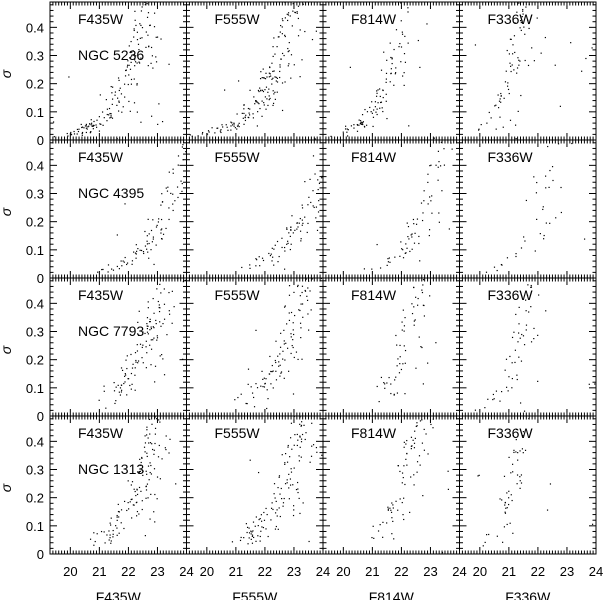 Image resolution: width=609 pixels, height=600 pixels. I want to click on x-tick-label: 22, so click(128, 571).